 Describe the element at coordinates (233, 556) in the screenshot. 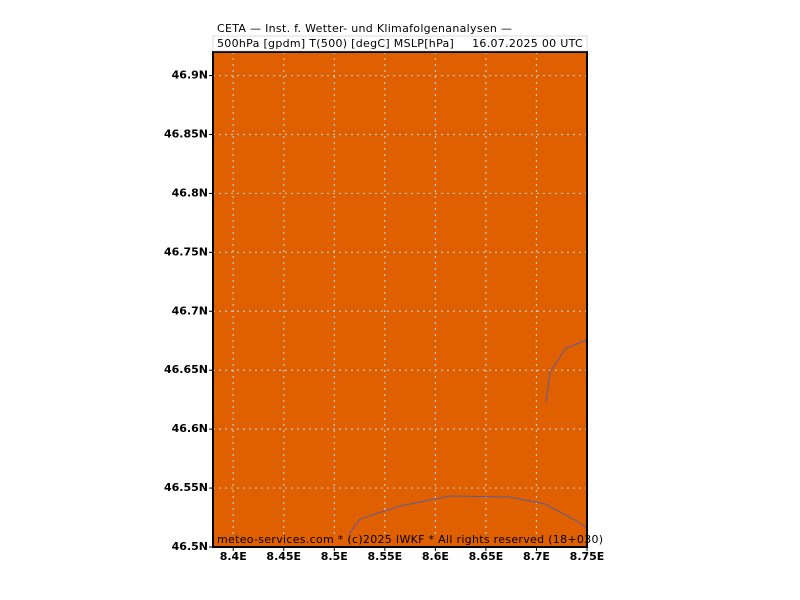

I see `x-tick-label: 8.4E` at that location.